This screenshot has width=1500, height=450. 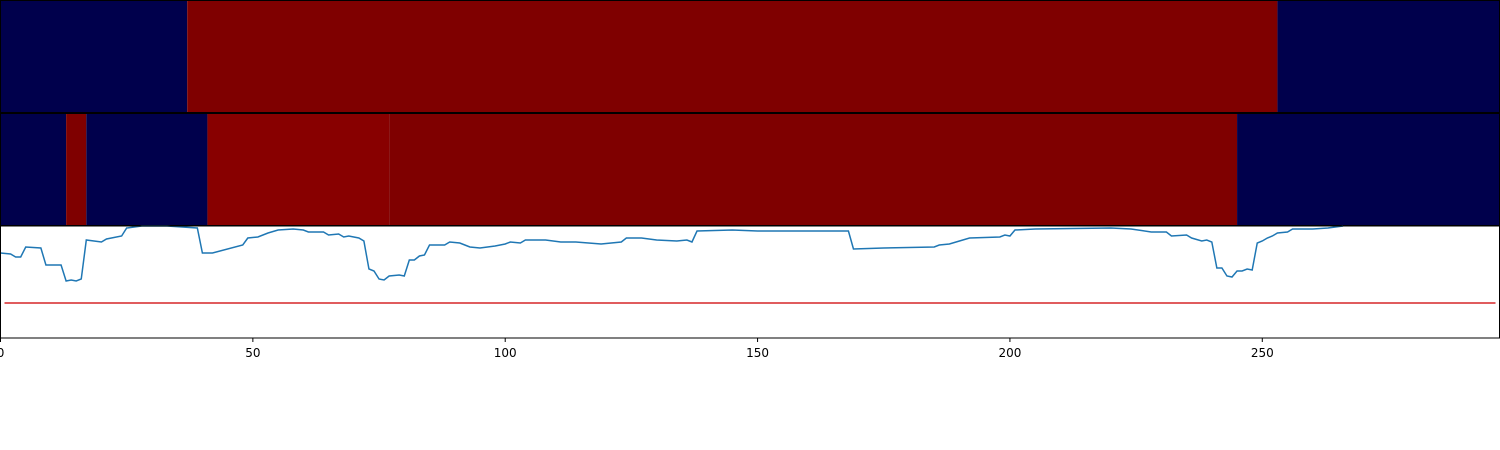 What do you see at coordinates (505, 353) in the screenshot?
I see `x-tick-label: 100` at bounding box center [505, 353].